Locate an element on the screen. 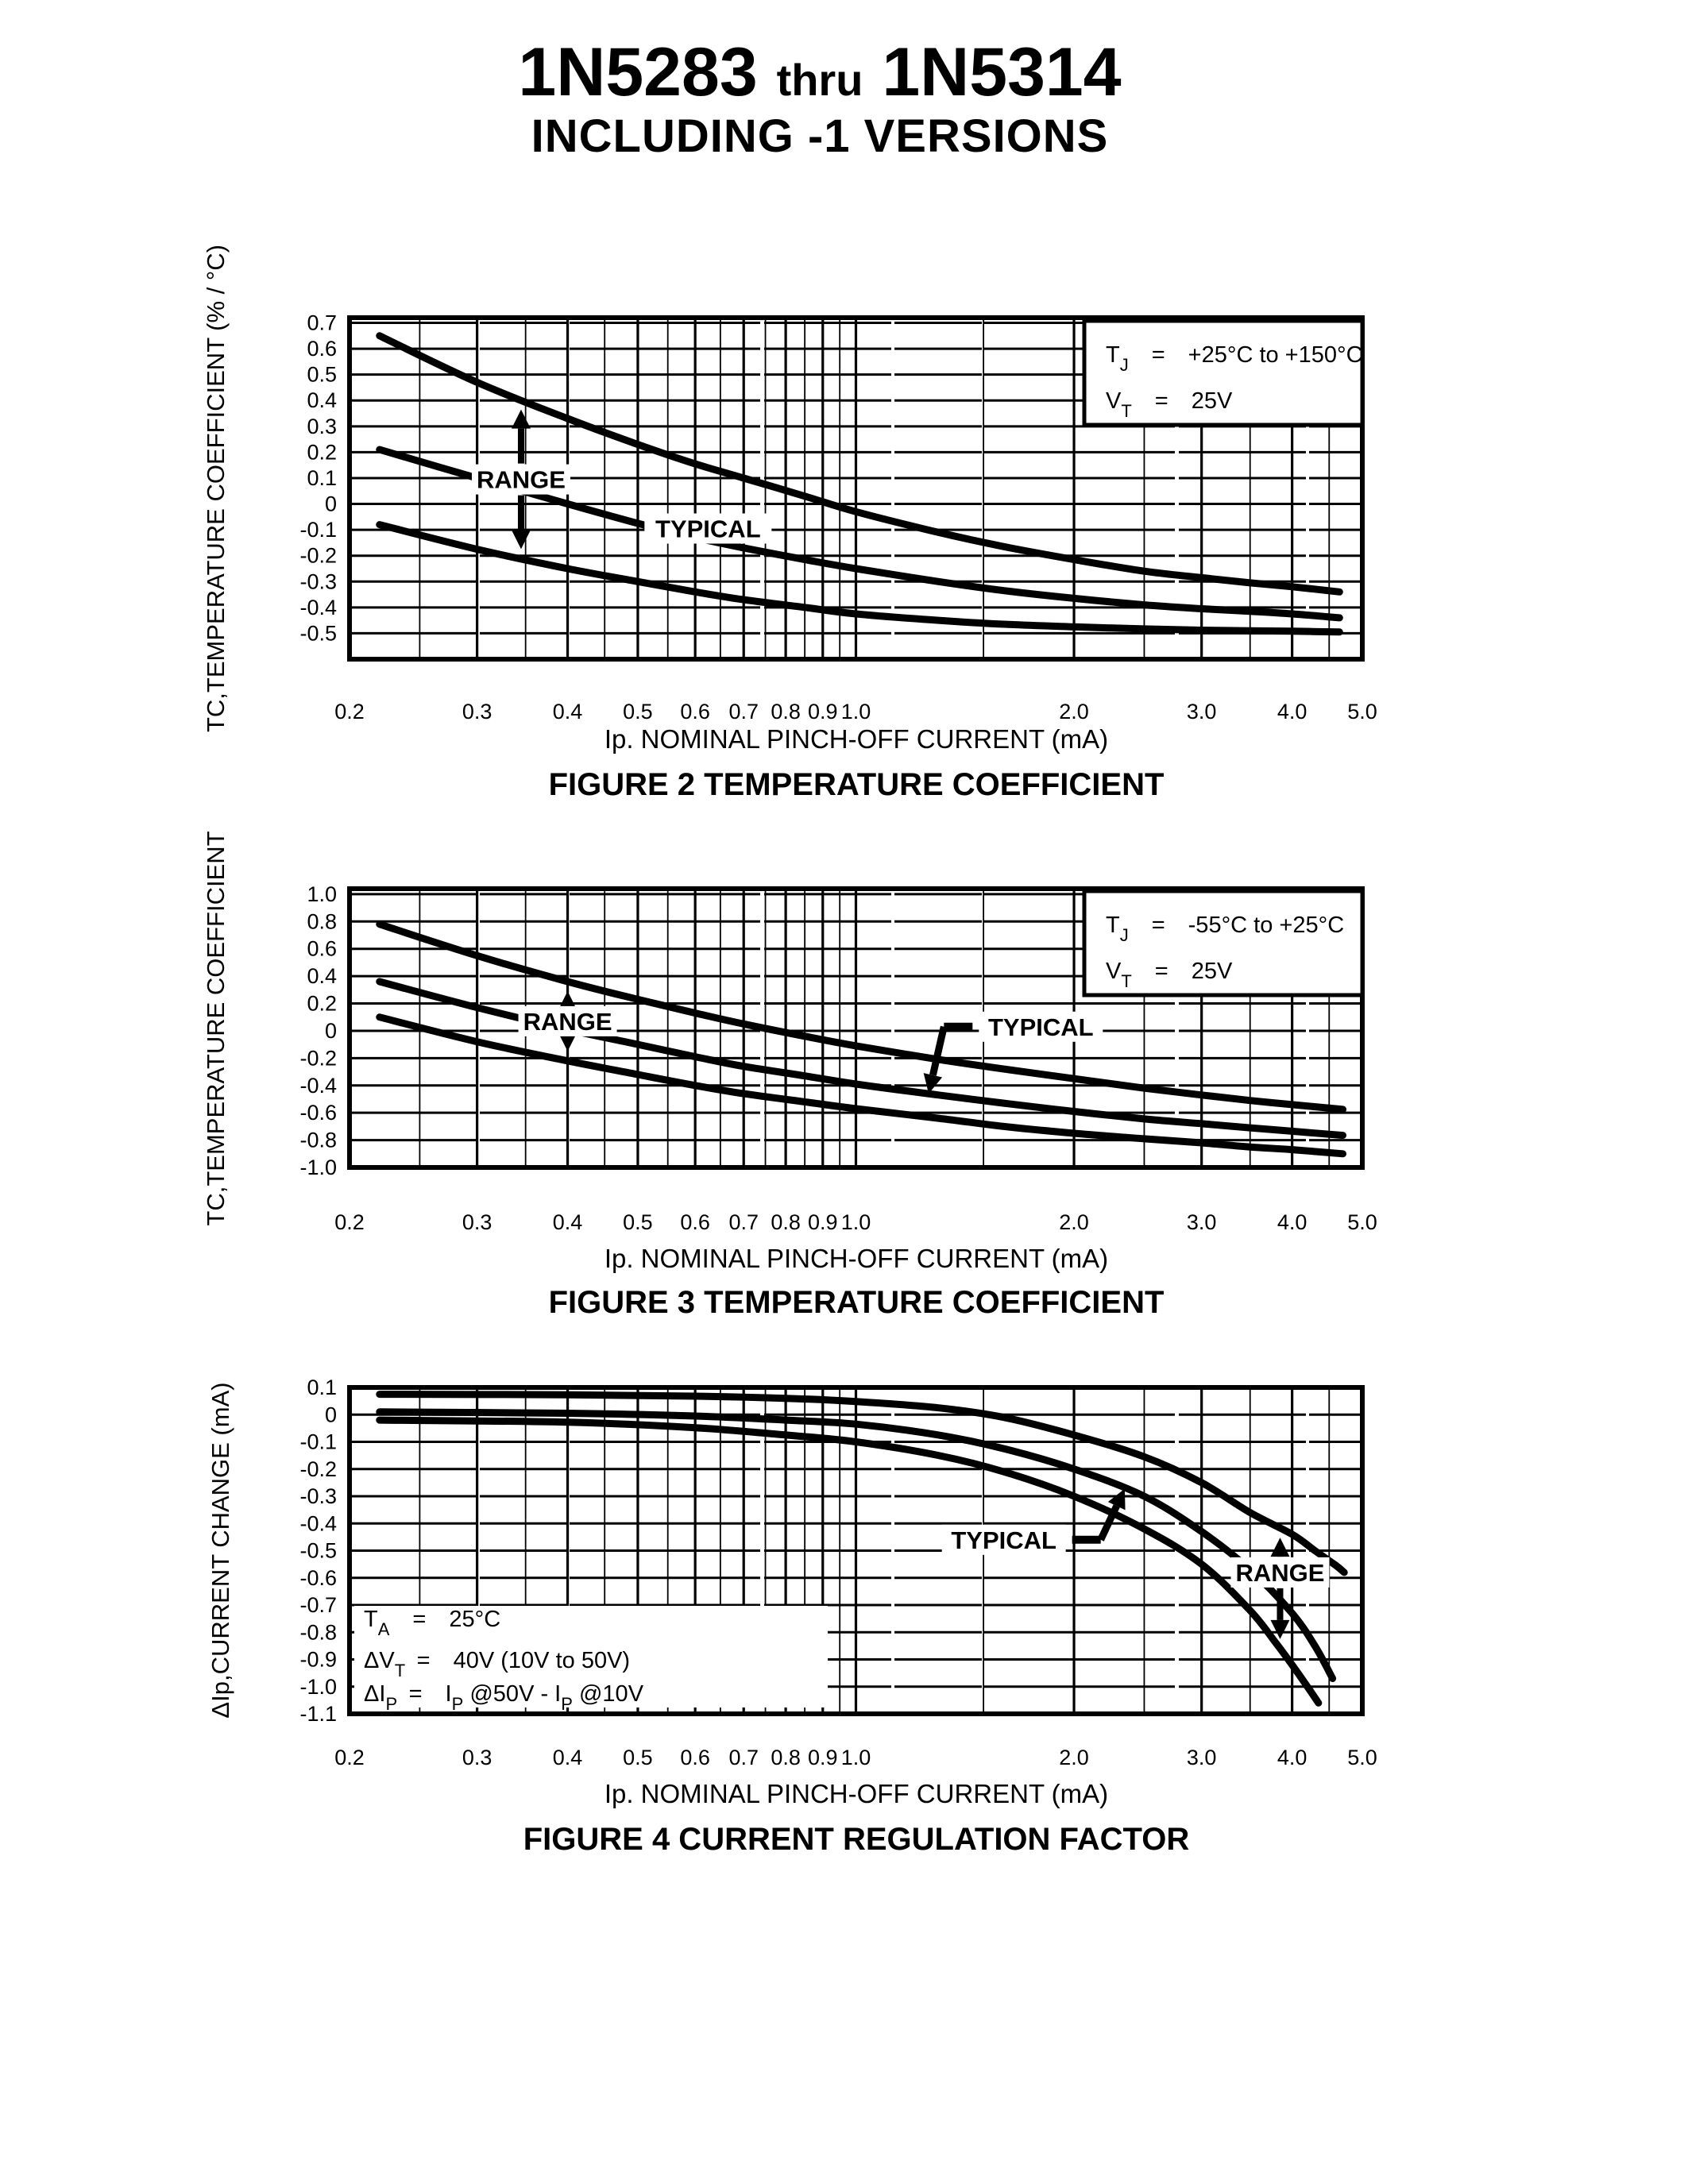  svg-text: -1.1 is located at coordinates (318, 1714).